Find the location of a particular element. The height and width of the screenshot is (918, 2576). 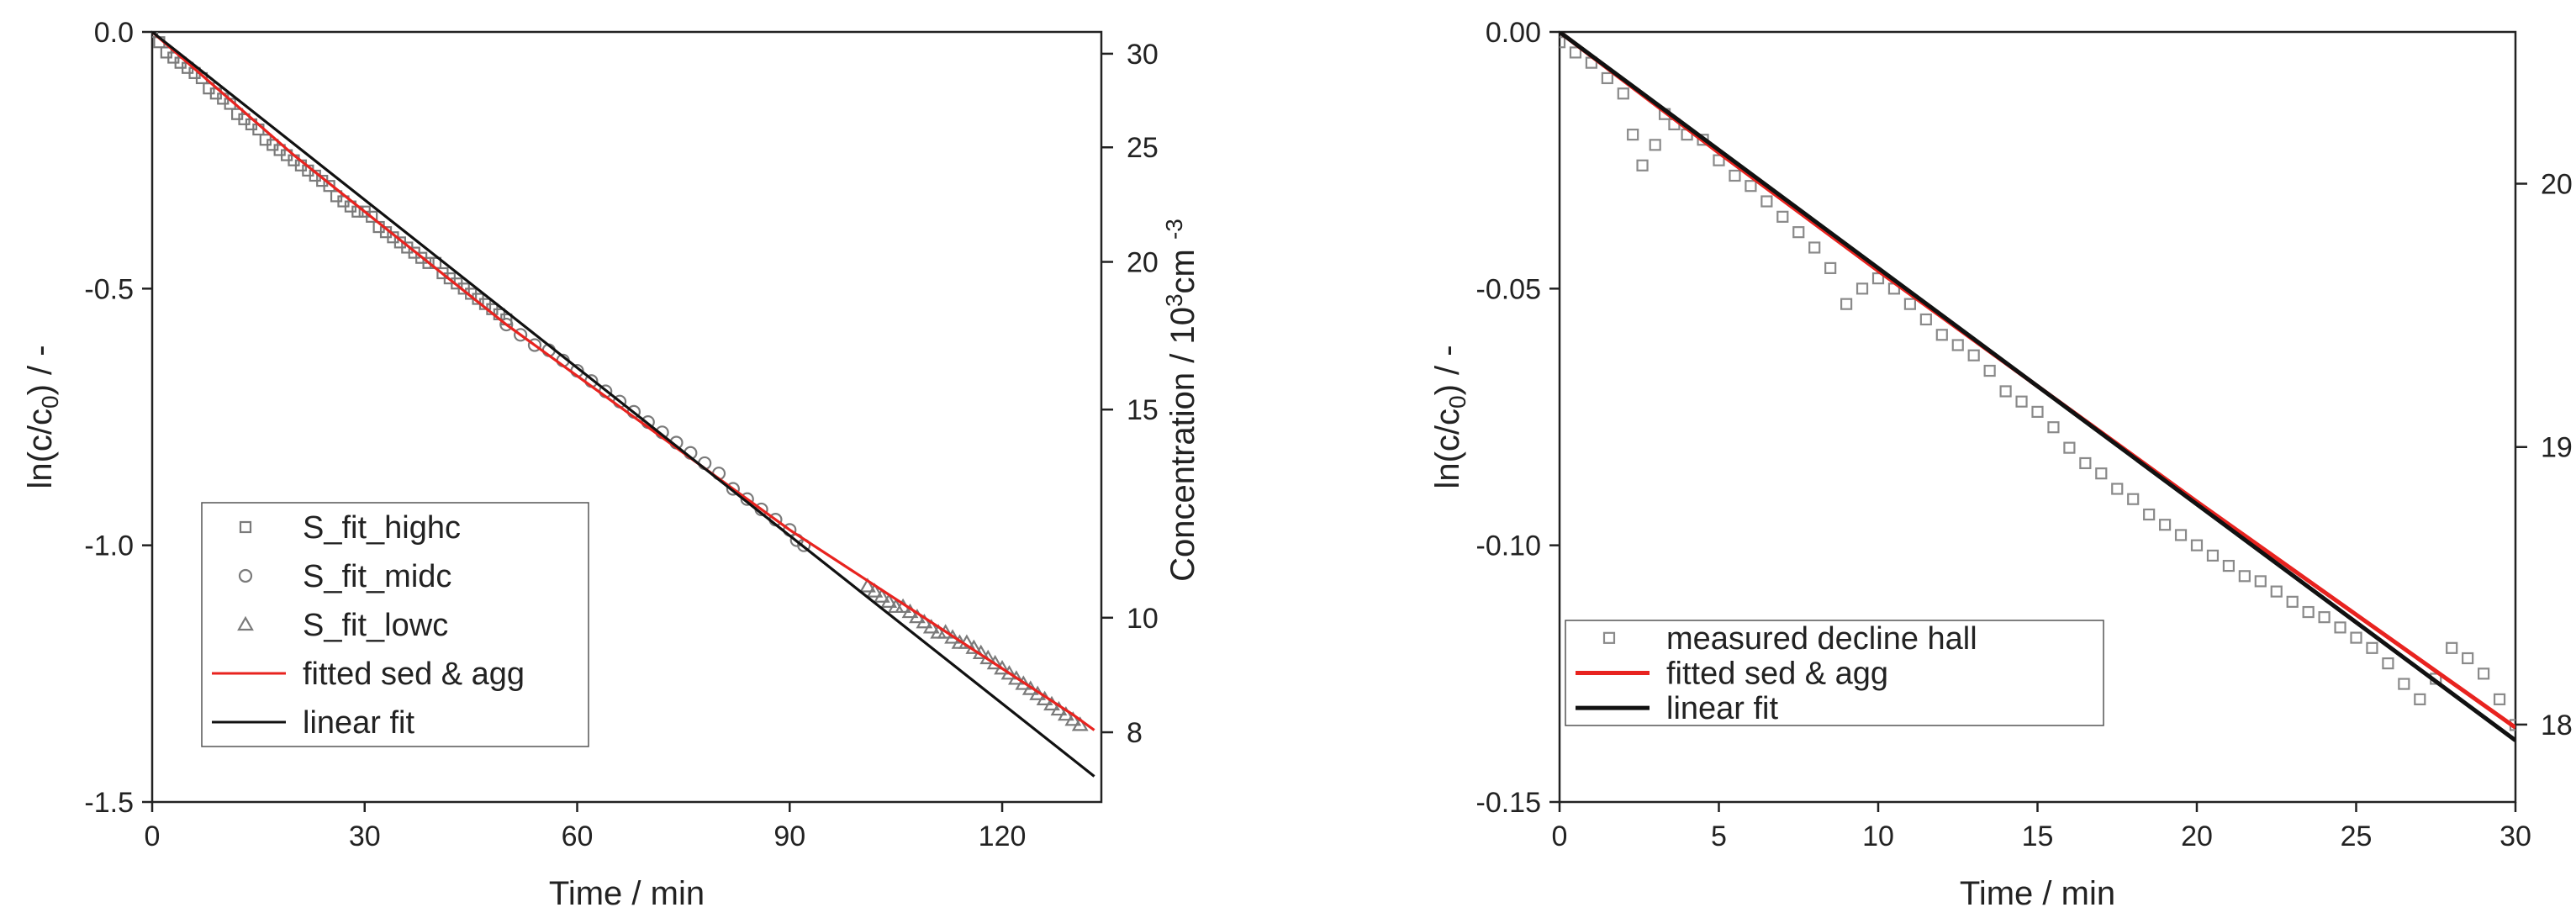

y-tick-label: -0.5 is located at coordinates (109, 289).